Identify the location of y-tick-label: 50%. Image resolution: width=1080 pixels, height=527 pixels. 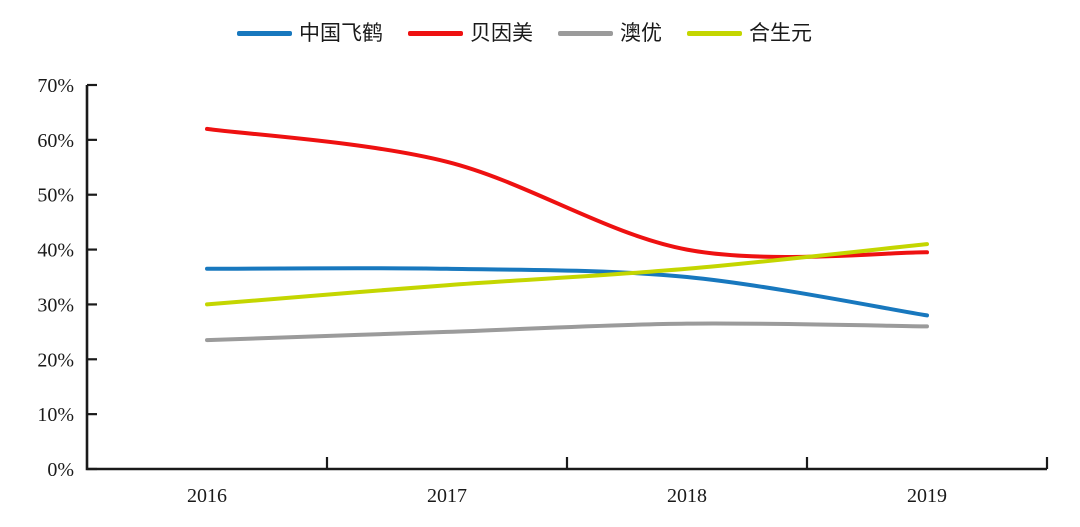
(55, 196).